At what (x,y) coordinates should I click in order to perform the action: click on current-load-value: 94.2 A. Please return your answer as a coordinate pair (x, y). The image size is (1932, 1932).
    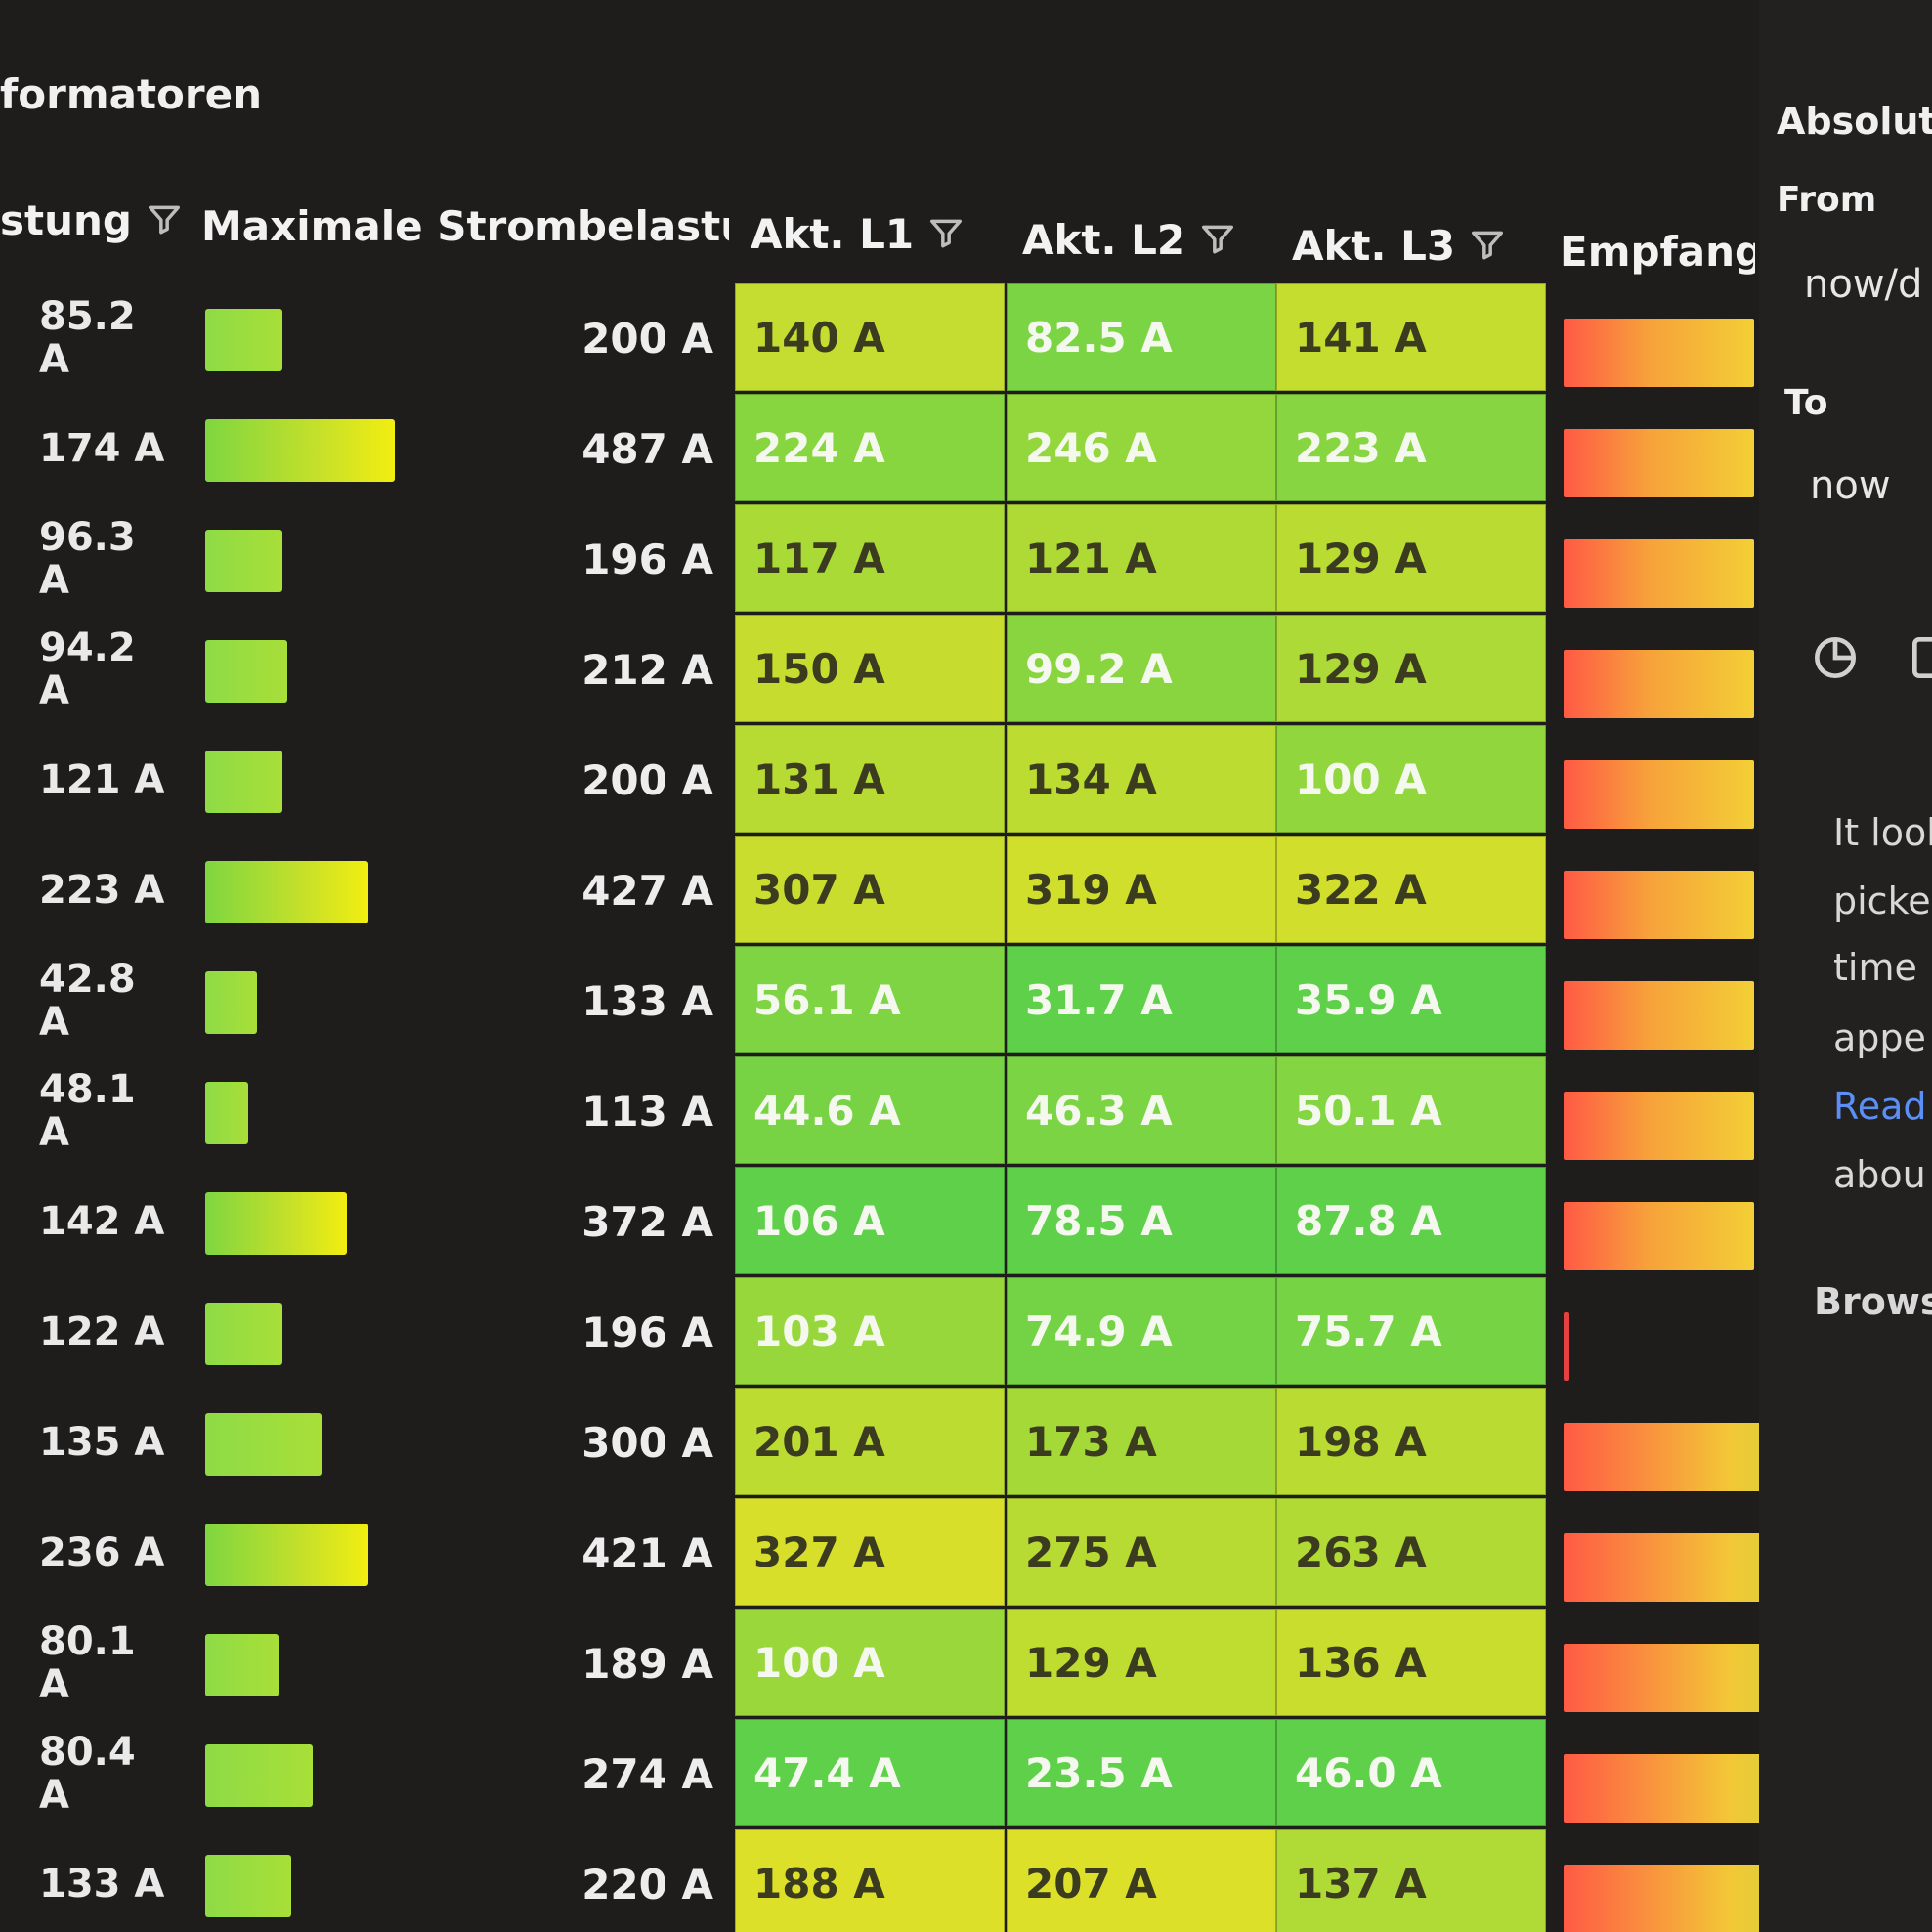
    Looking at the image, I should click on (87, 669).